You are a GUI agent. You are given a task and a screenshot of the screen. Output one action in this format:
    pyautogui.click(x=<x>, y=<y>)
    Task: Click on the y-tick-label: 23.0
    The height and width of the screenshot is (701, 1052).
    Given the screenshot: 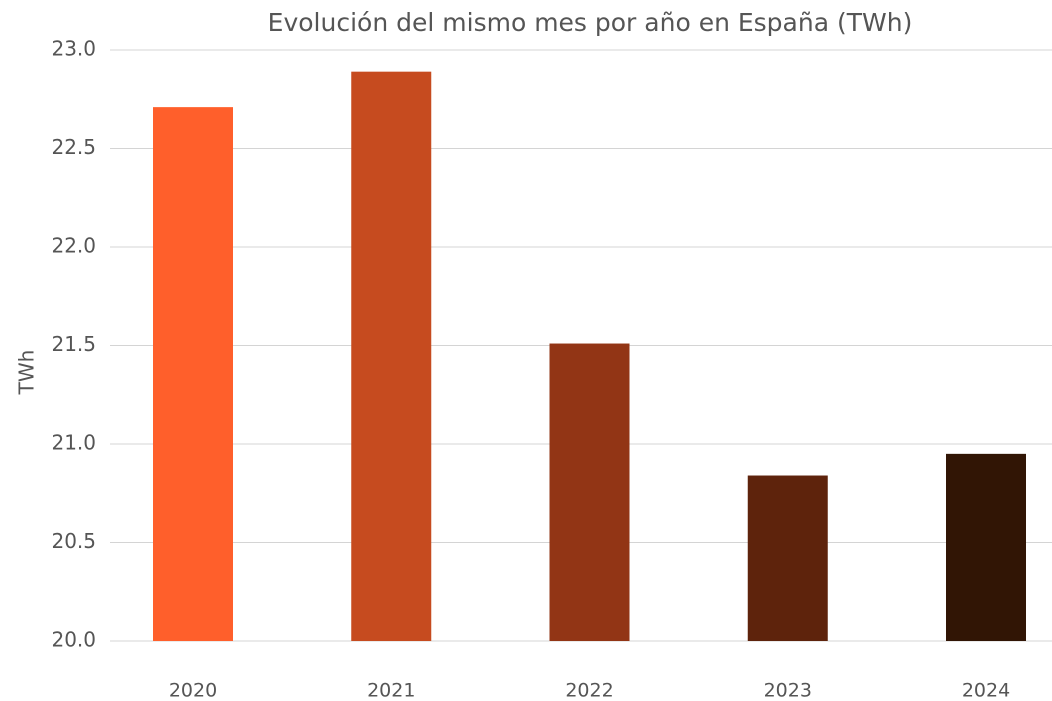 What is the action you would take?
    pyautogui.click(x=73, y=49)
    